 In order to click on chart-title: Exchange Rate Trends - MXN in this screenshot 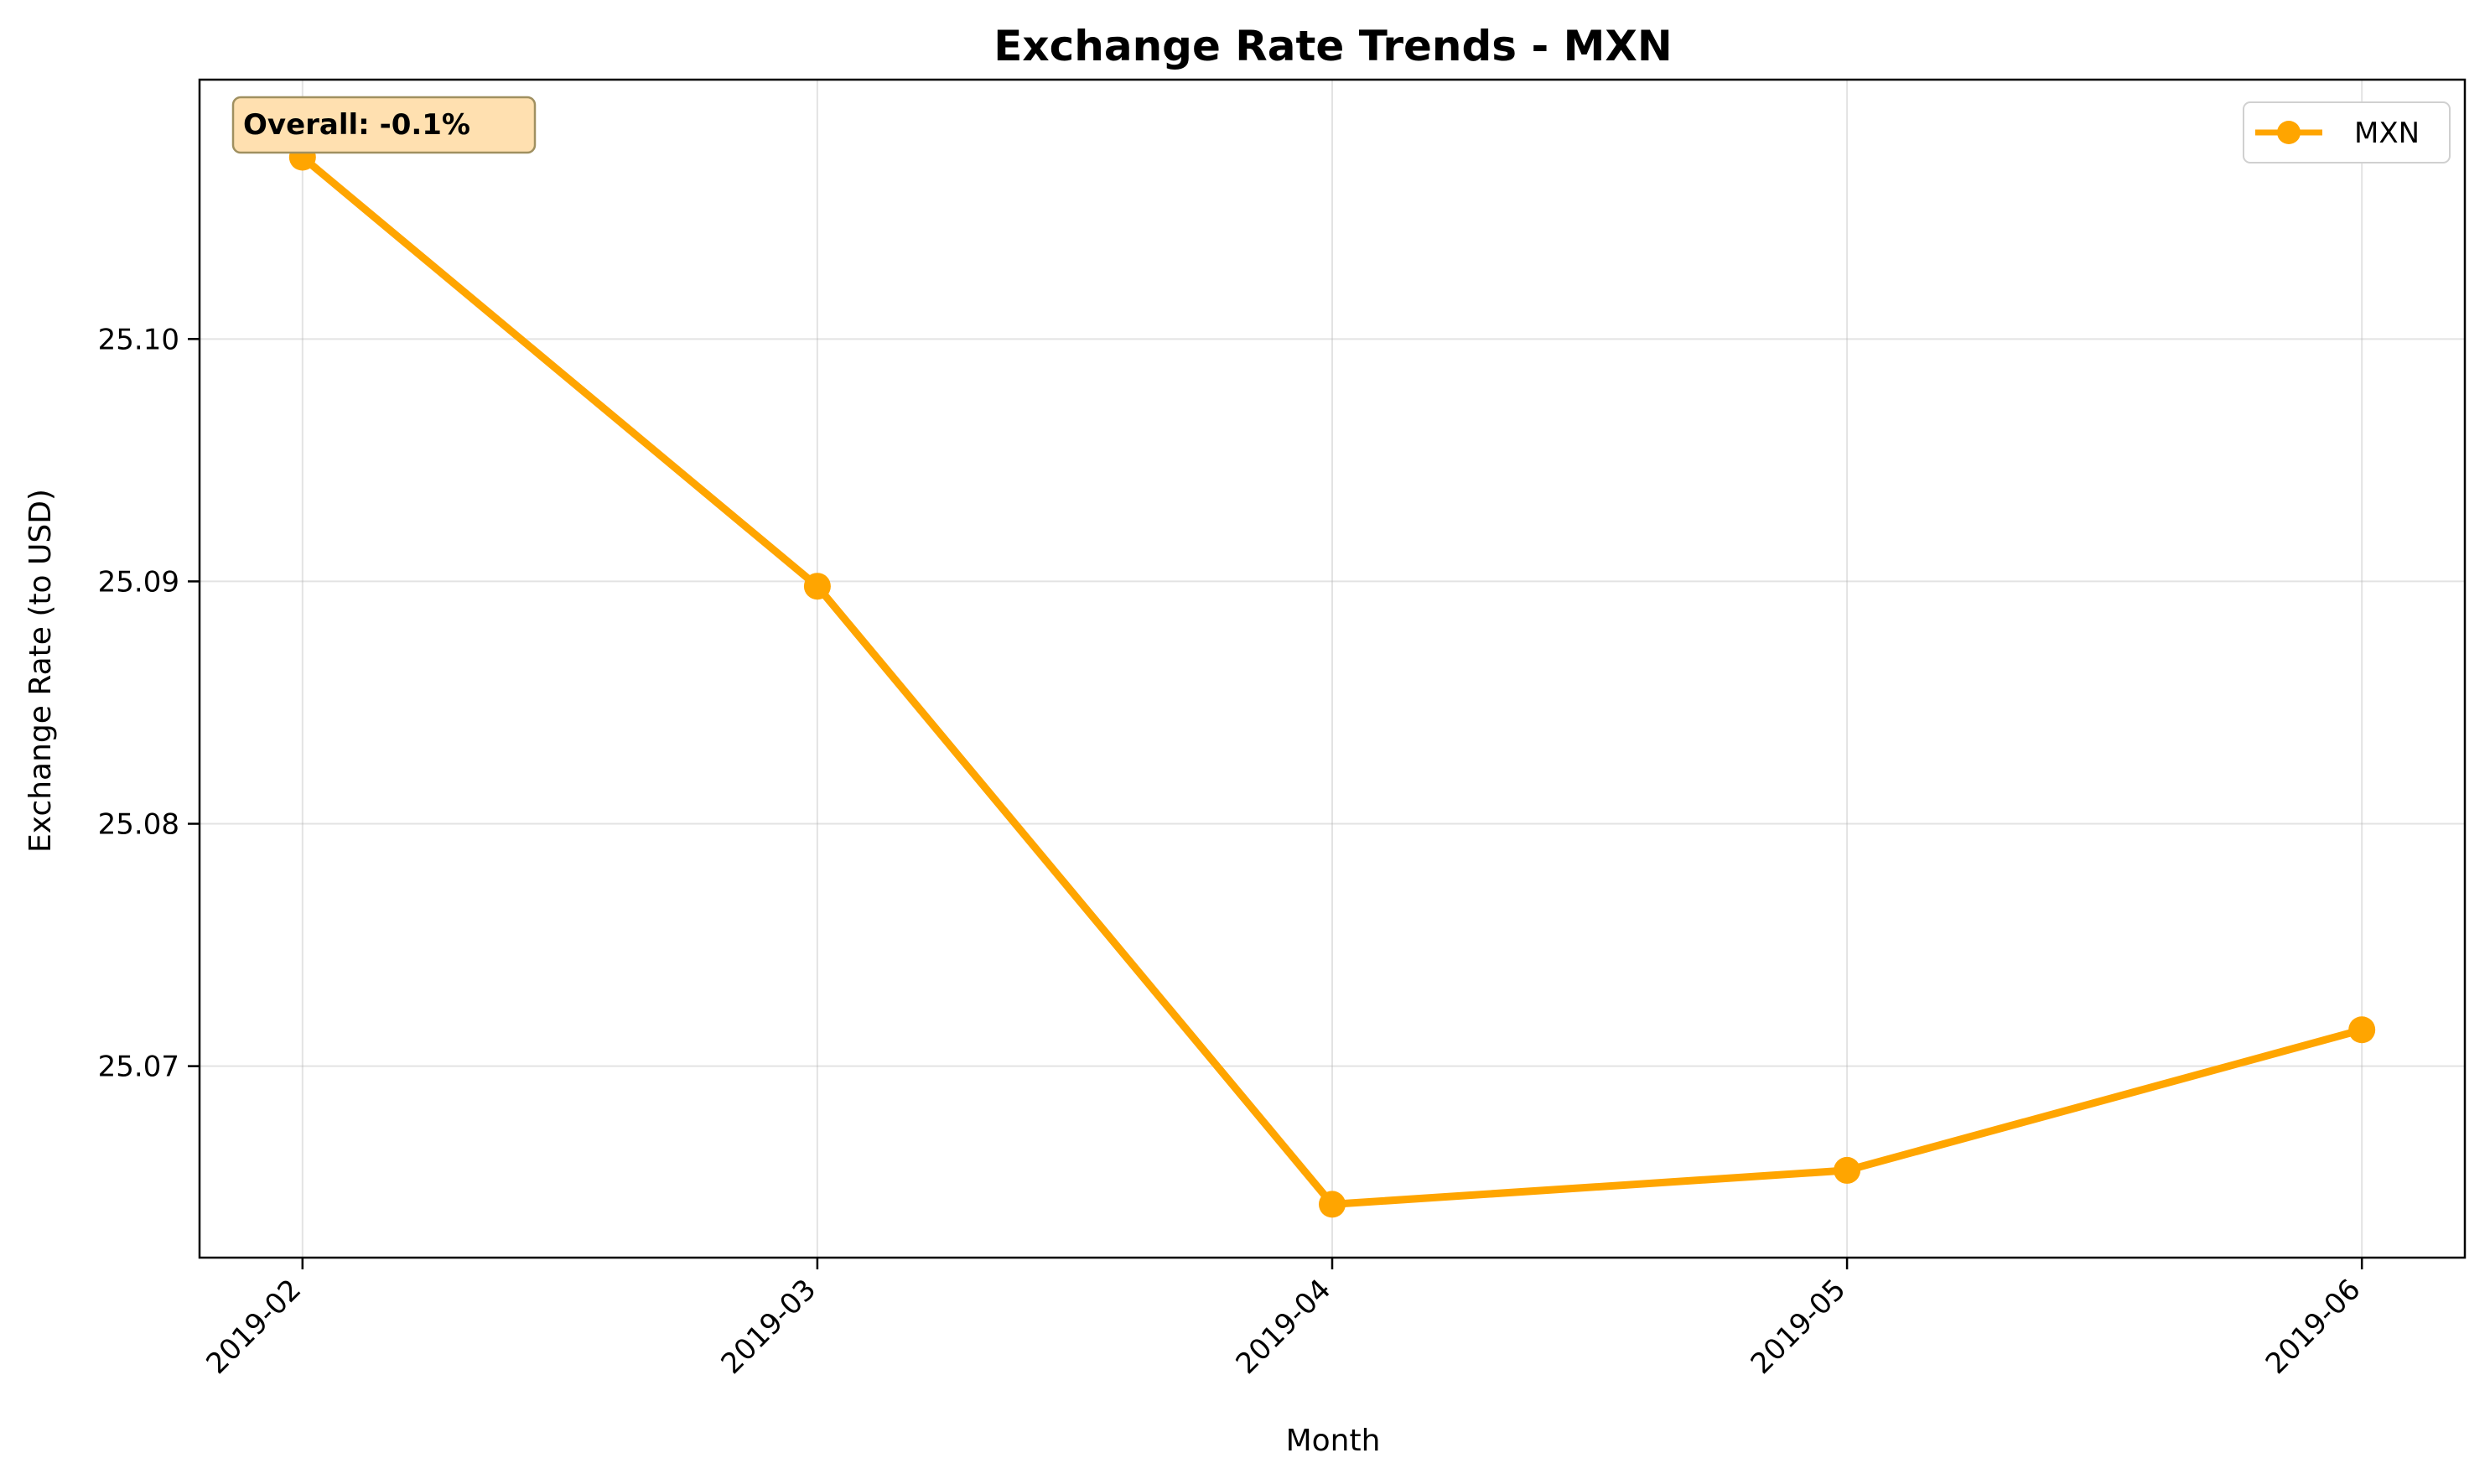, I will do `click(1333, 46)`.